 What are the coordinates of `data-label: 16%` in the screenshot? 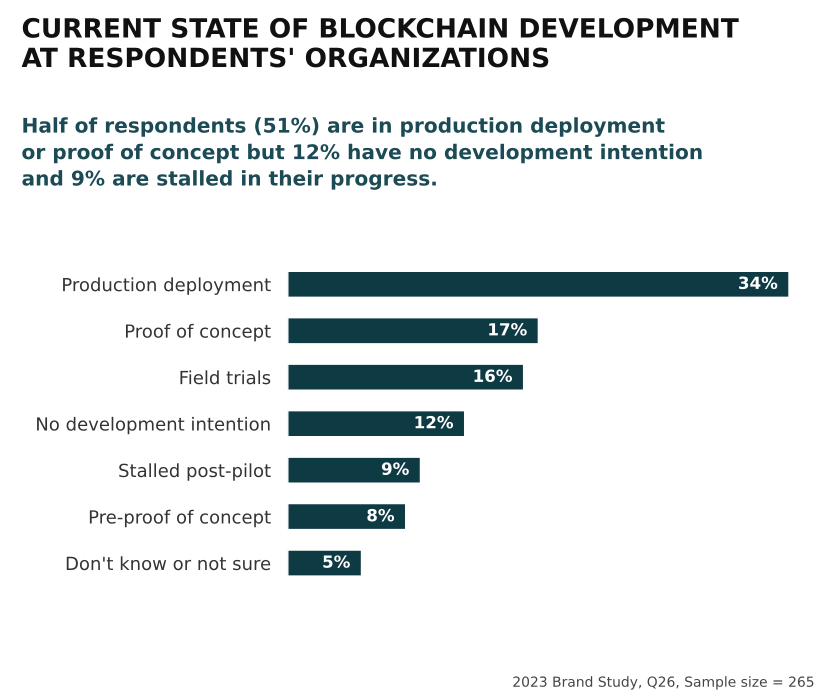 It's located at (493, 375).